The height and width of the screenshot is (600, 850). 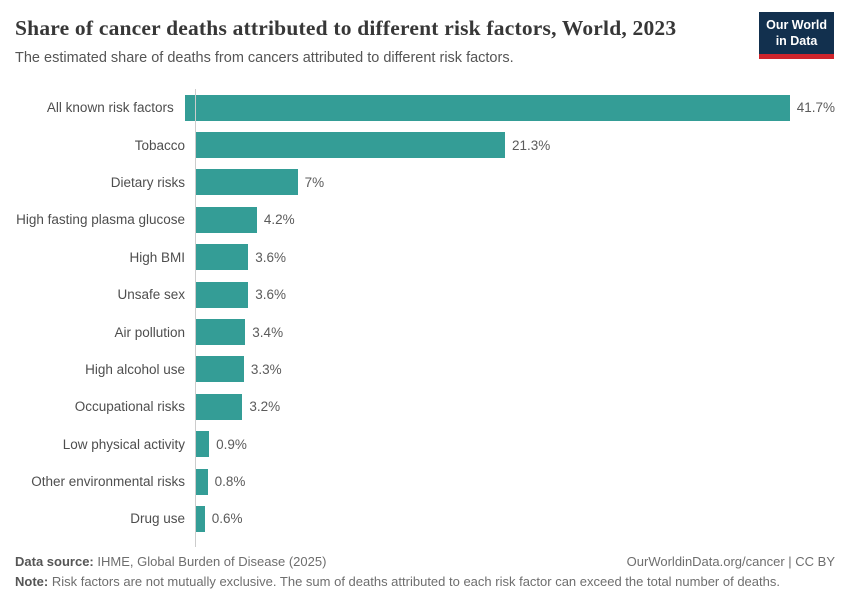 I want to click on category-label: Occupational risks, so click(x=129, y=407).